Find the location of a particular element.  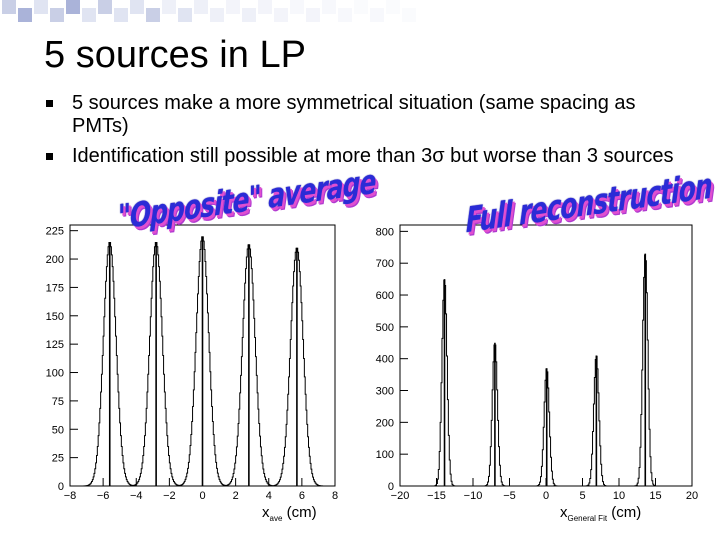

y-tick-label: 125 is located at coordinates (55, 345).